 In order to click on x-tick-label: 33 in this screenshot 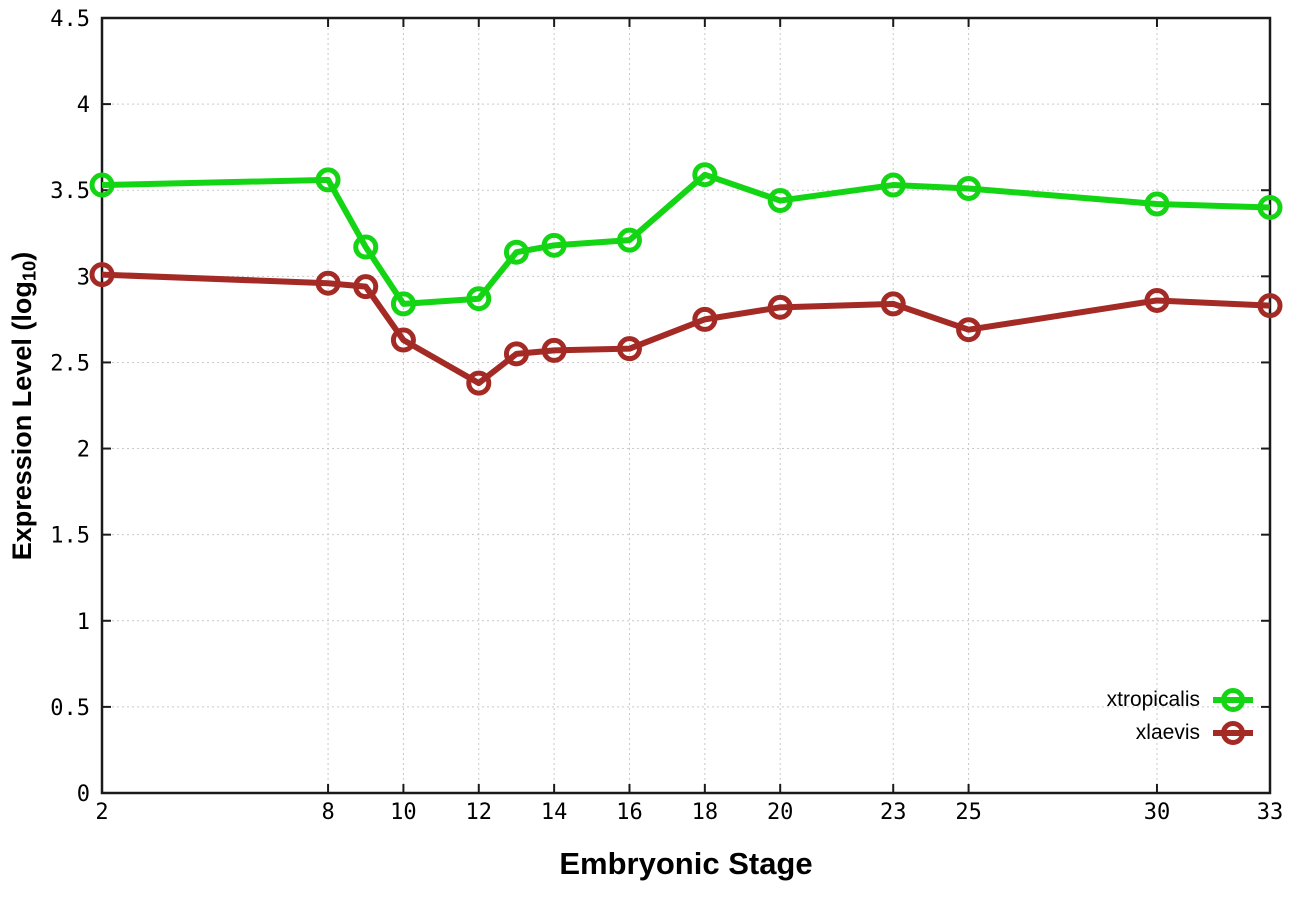, I will do `click(1270, 812)`.